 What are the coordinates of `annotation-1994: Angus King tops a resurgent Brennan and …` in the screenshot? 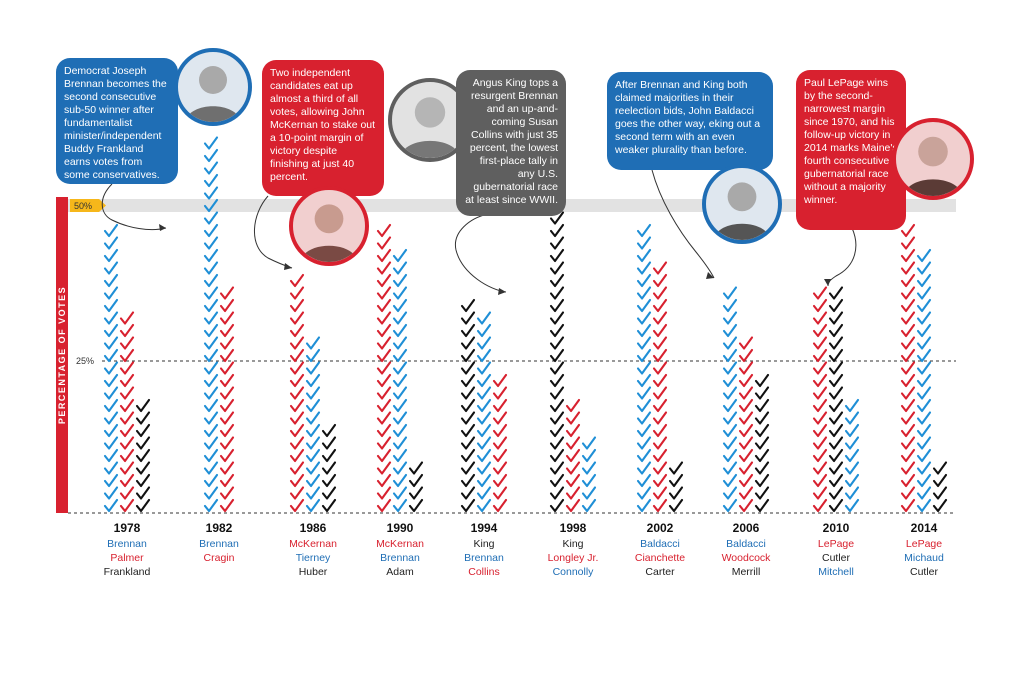 It's located at (511, 143).